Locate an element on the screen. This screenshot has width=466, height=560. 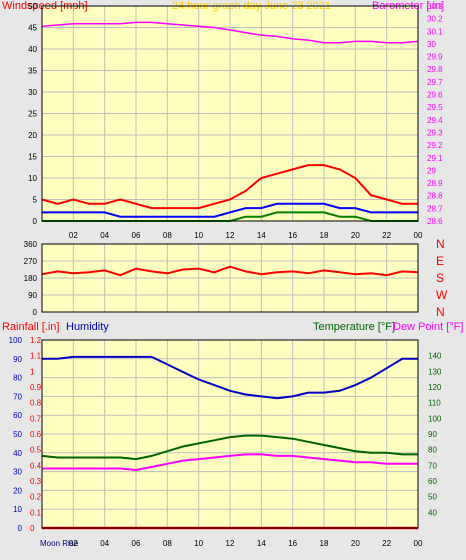
top-left-tick-label: 15 is located at coordinates (32, 157).